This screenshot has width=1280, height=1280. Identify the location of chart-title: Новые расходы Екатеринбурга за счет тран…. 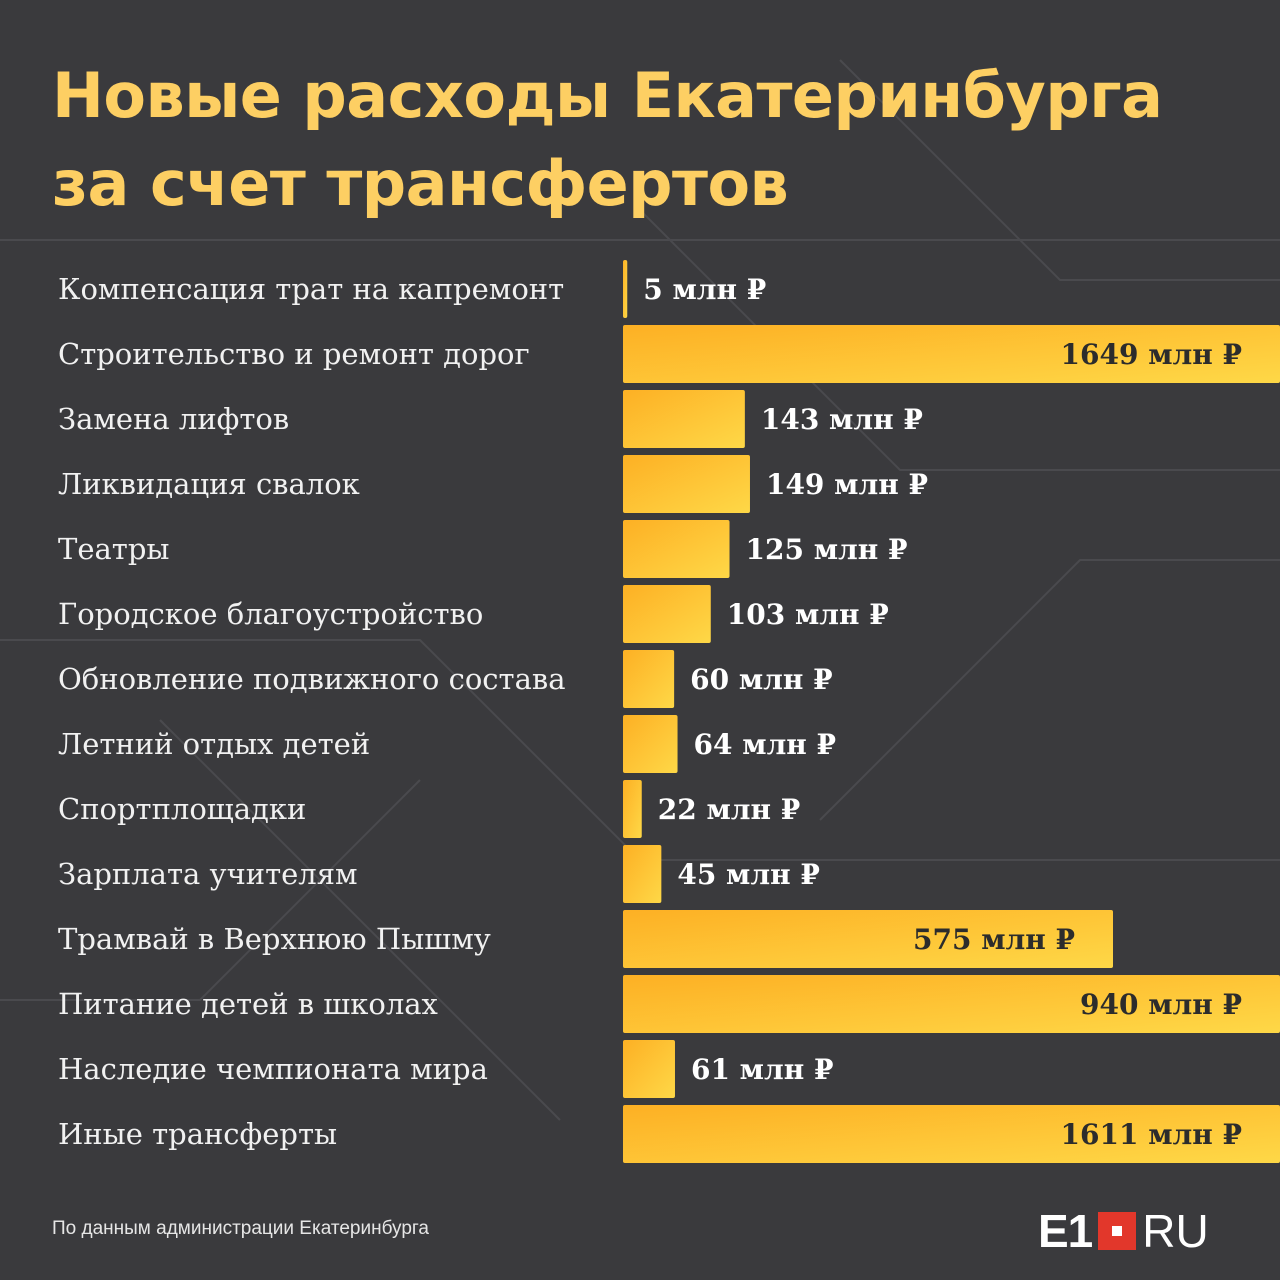
(642, 140).